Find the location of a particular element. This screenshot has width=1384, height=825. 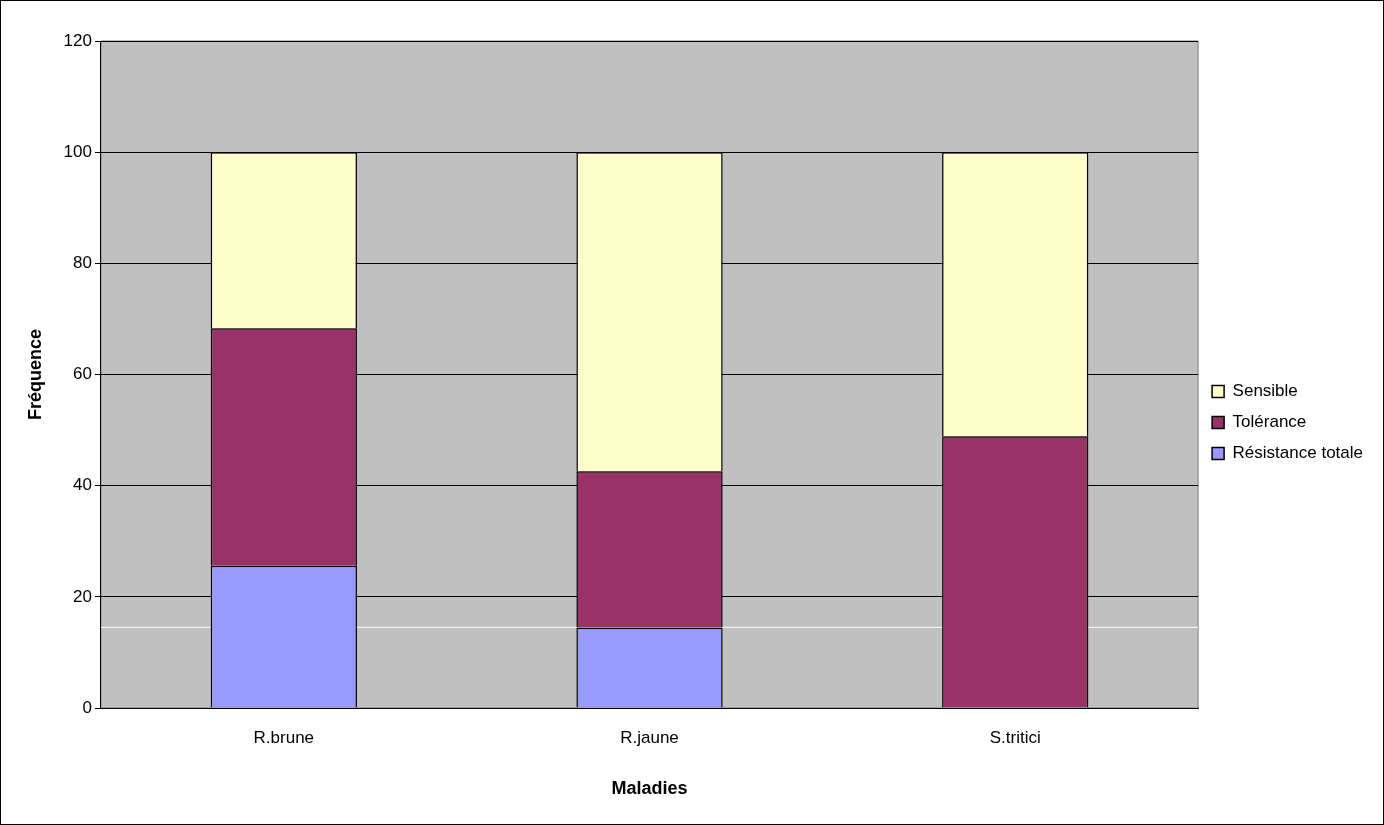

y-axis-title: Fréquence is located at coordinates (34, 374).